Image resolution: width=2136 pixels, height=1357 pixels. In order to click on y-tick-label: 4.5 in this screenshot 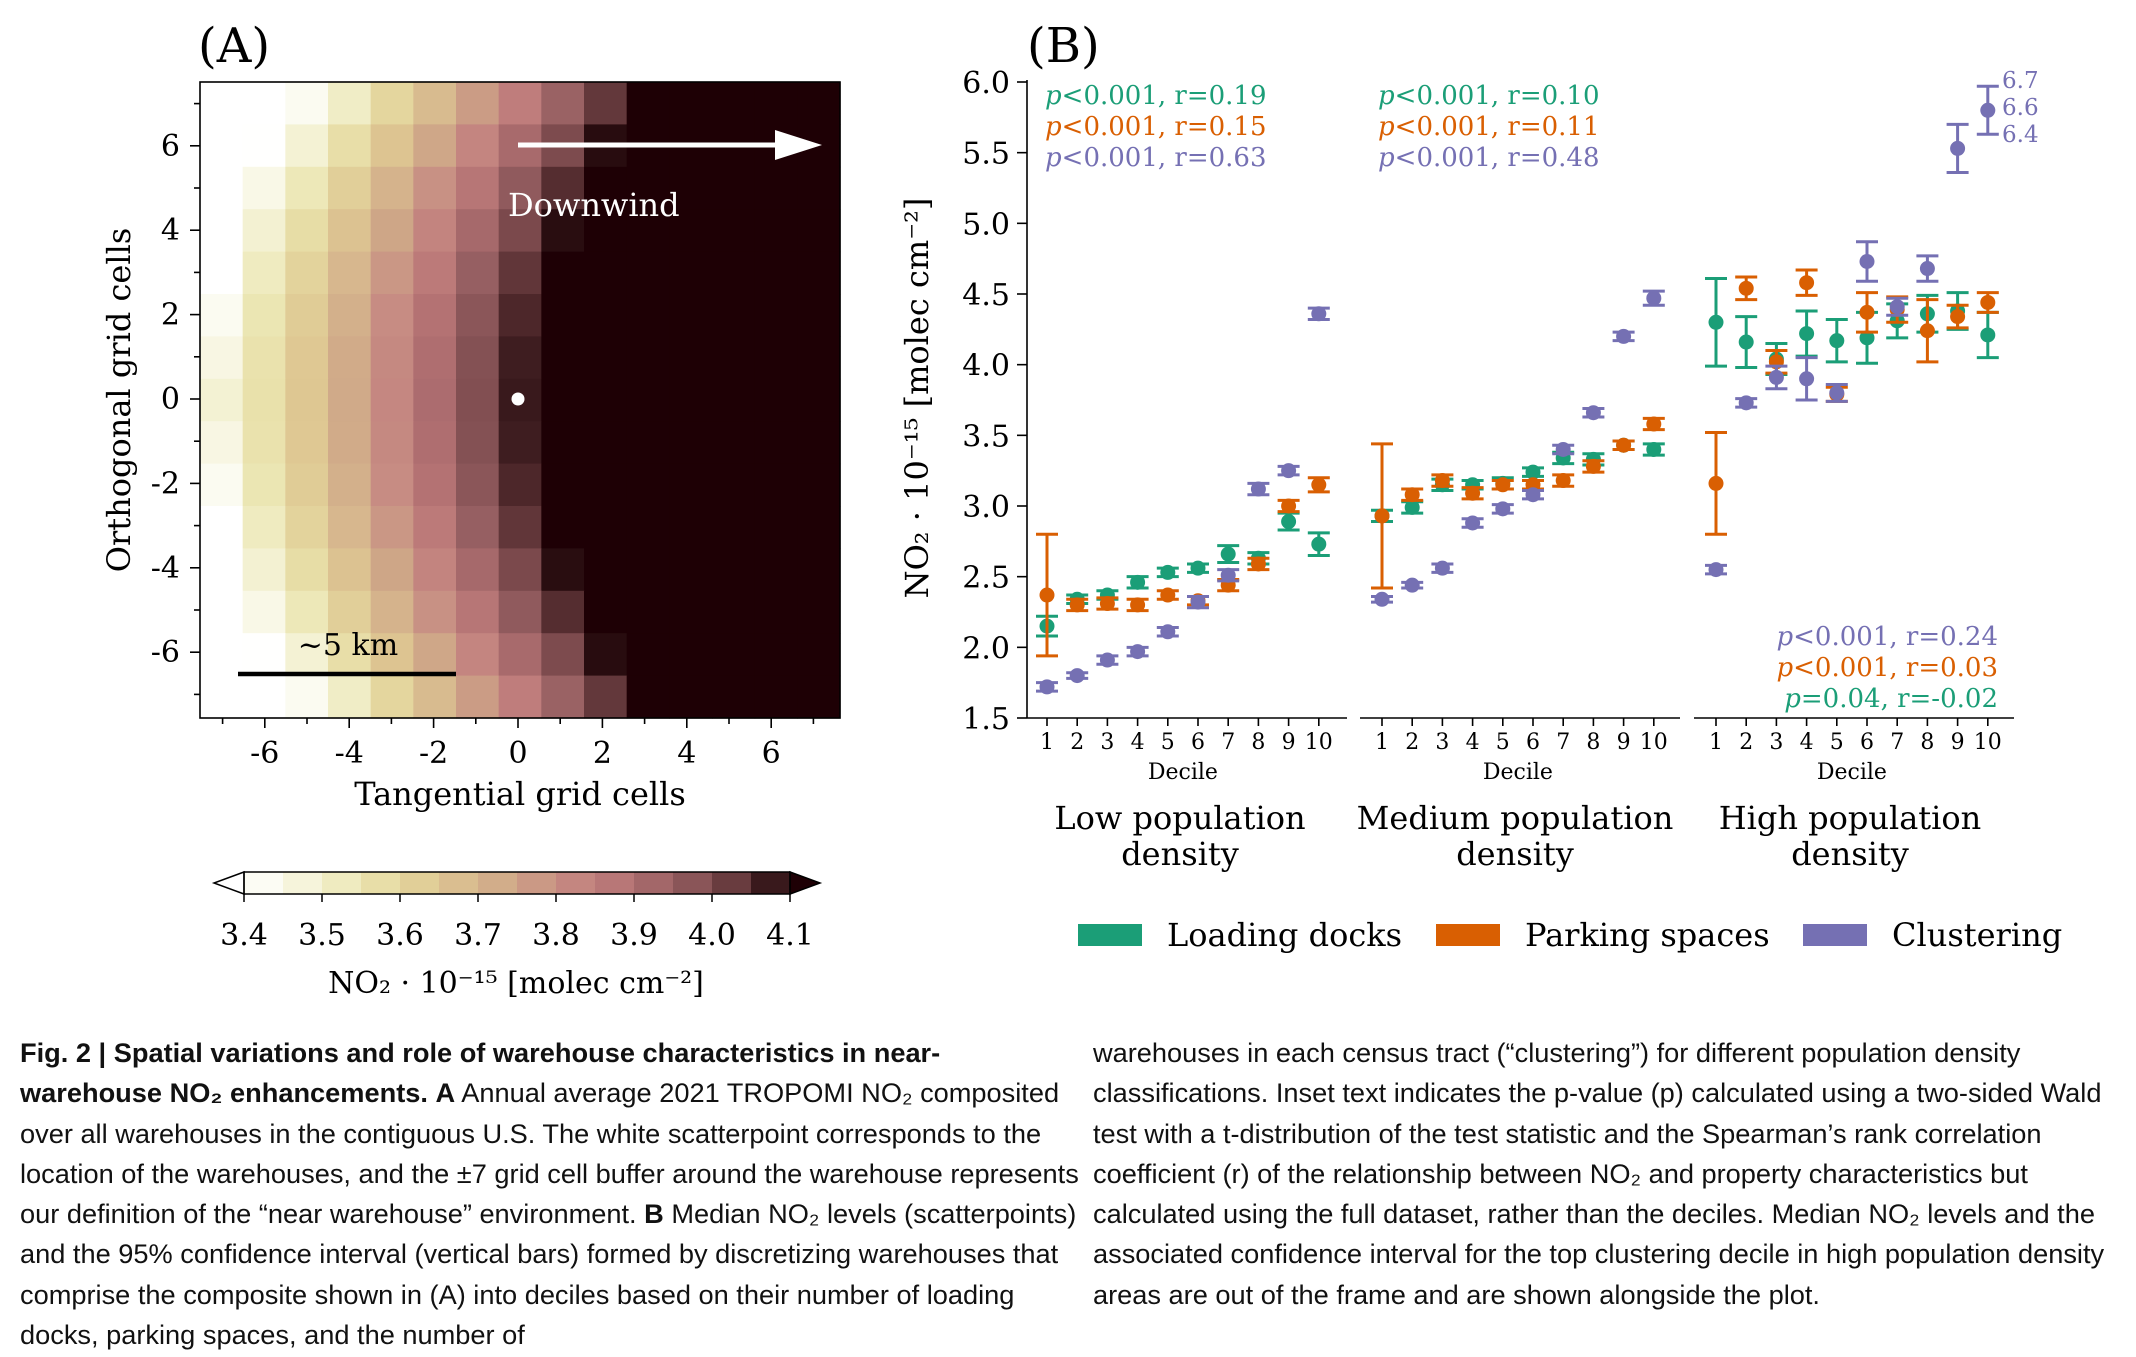, I will do `click(986, 295)`.